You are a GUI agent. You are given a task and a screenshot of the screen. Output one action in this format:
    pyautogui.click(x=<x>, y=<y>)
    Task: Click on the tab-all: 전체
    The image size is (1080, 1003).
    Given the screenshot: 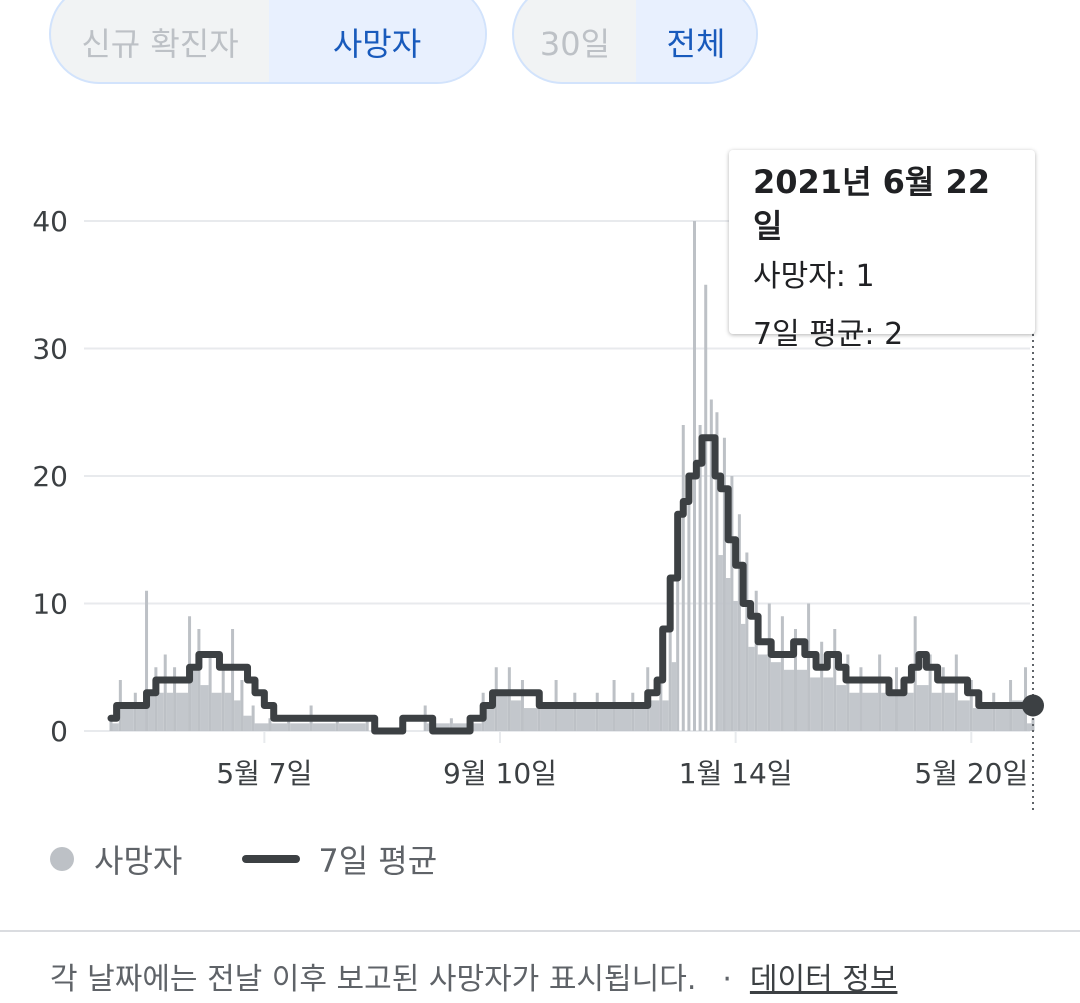 What is the action you would take?
    pyautogui.click(x=696, y=41)
    